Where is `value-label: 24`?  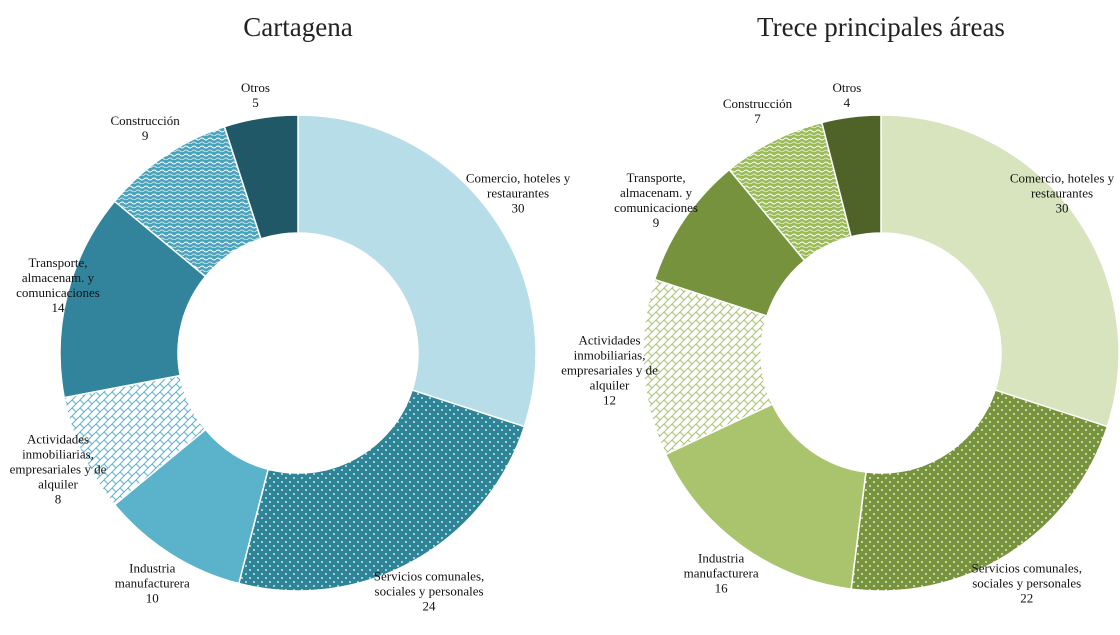 value-label: 24 is located at coordinates (429, 606).